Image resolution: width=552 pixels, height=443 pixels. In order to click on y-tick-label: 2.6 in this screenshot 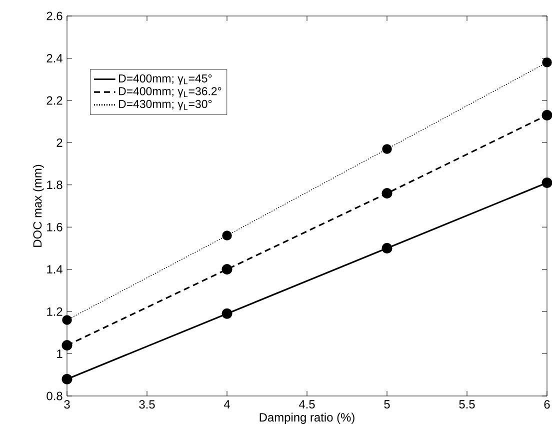, I will do `click(54, 16)`.